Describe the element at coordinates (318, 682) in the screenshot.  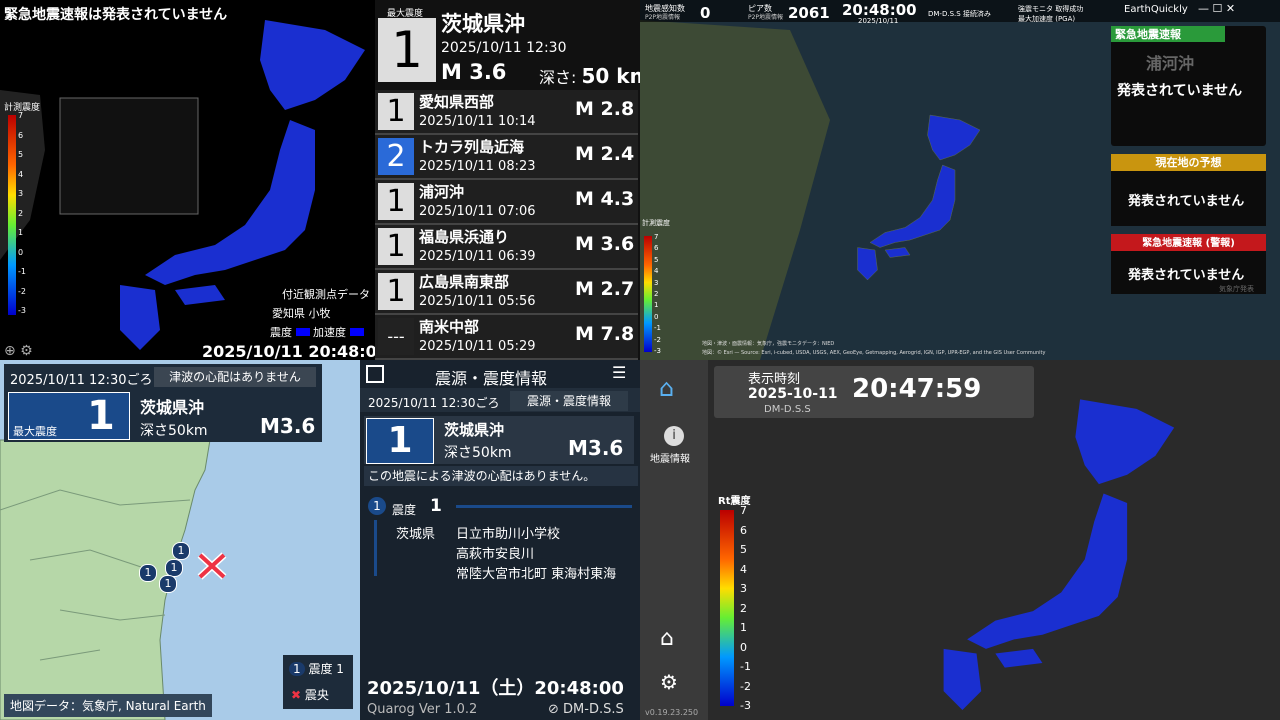
I see `legend: 1 震度 1 ✖ 震央` at that location.